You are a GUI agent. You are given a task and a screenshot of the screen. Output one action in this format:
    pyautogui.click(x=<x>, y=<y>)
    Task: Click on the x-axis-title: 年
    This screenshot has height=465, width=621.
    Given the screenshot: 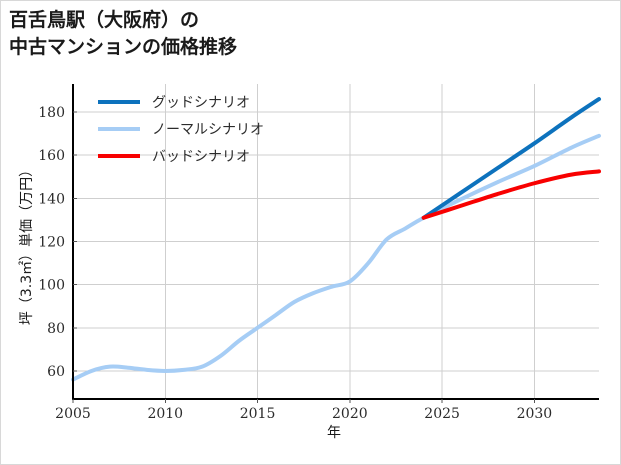 What is the action you would take?
    pyautogui.click(x=334, y=433)
    